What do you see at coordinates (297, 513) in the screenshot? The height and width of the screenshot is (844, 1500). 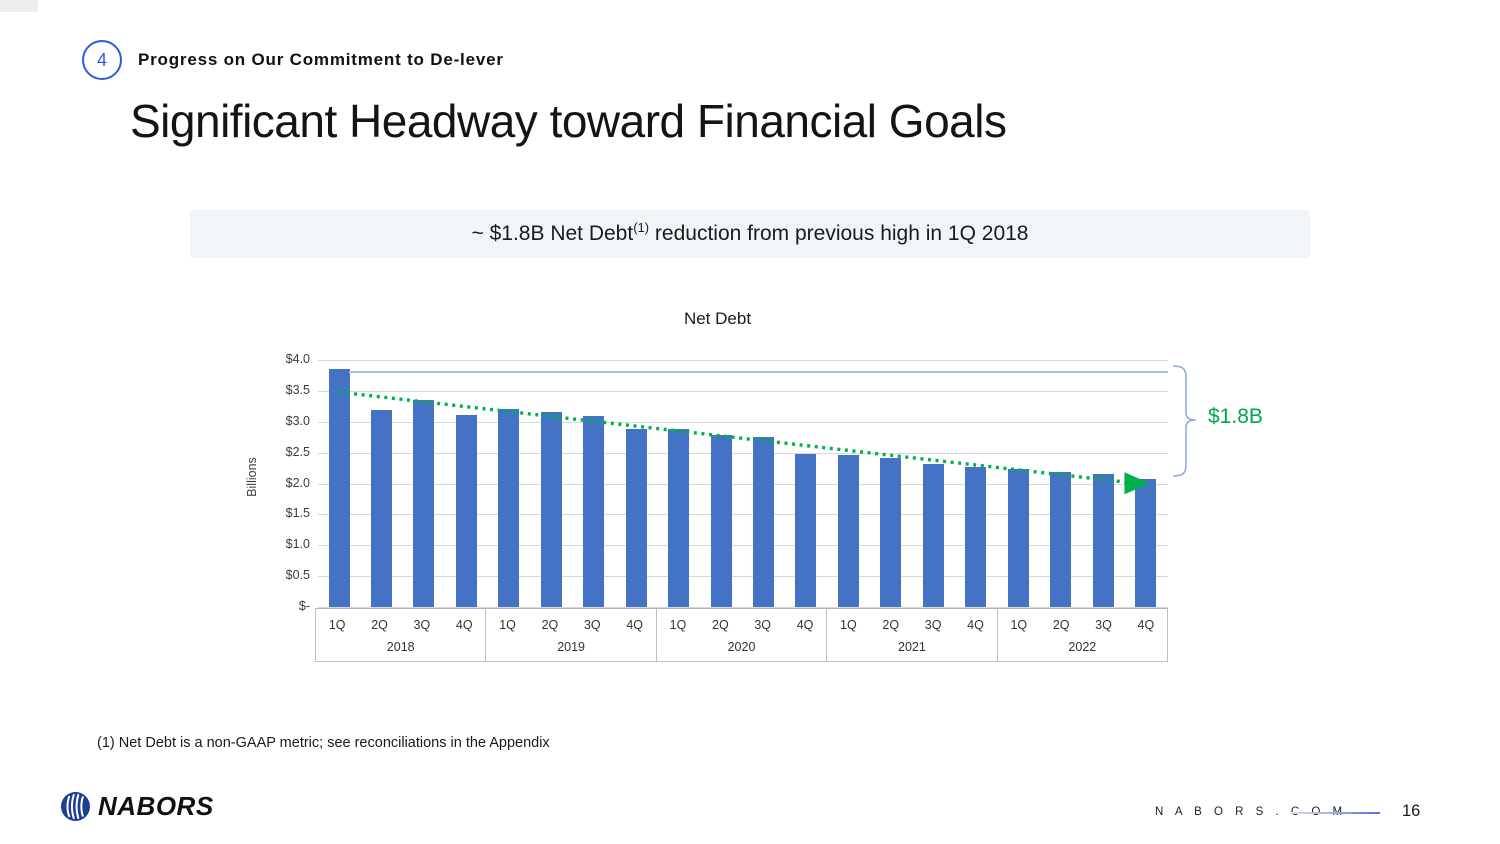 I see `y-tick-label: $1.5` at bounding box center [297, 513].